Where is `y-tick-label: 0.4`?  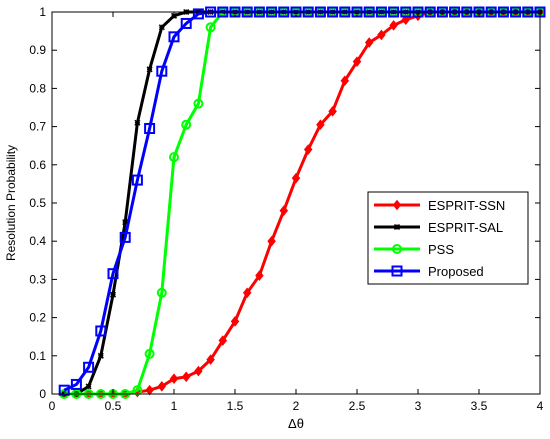 y-tick-label: 0.4 is located at coordinates (37, 241).